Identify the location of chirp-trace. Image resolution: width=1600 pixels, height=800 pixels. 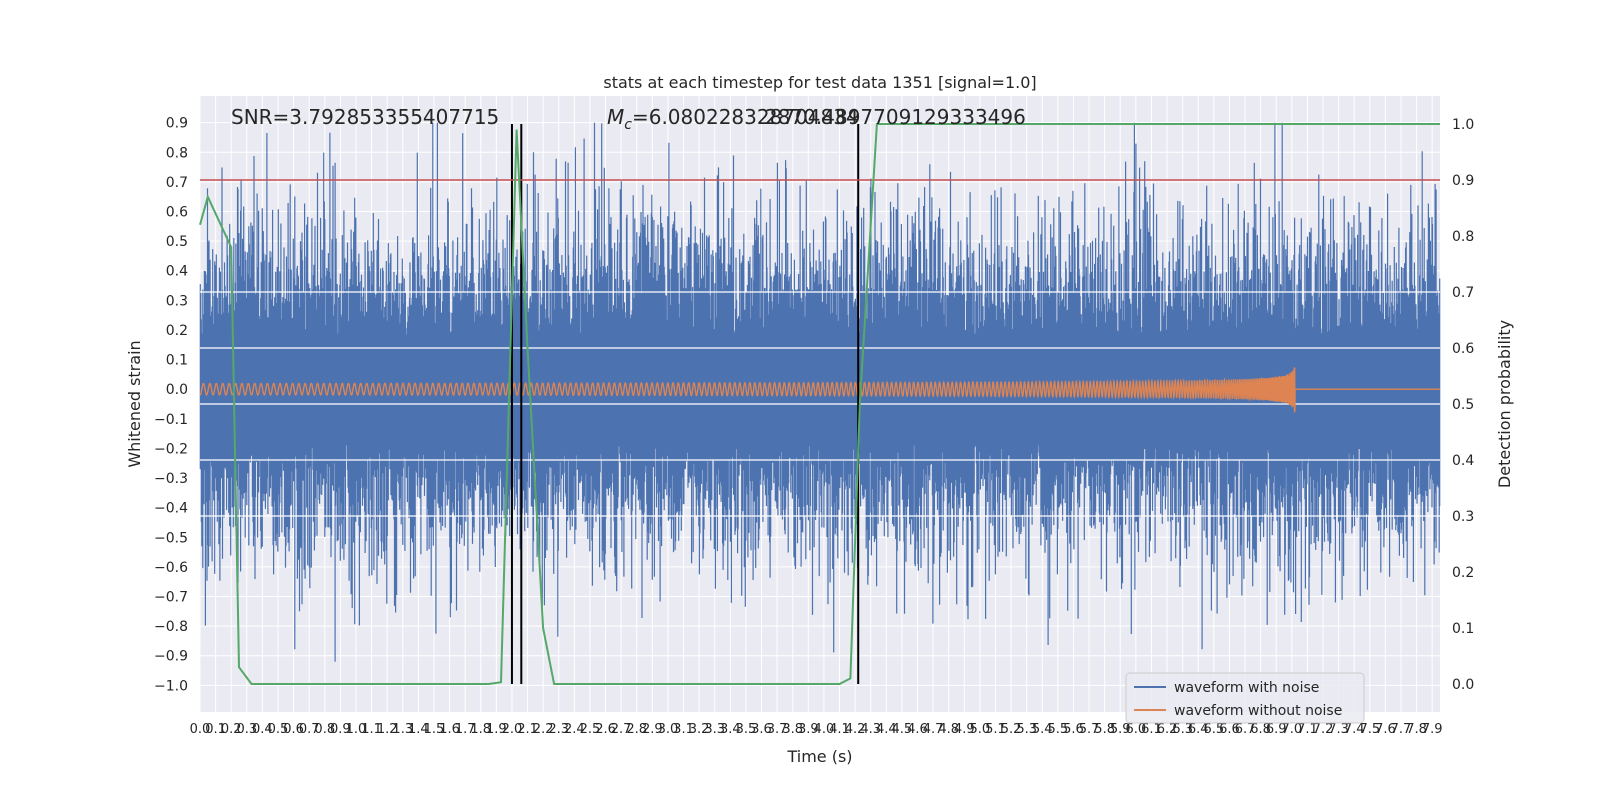
(819, 390).